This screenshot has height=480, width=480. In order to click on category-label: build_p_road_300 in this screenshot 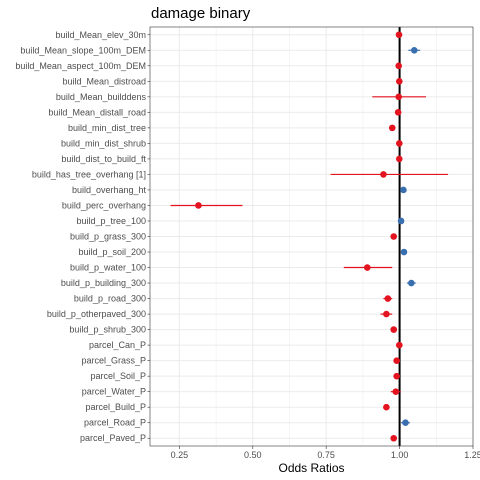, I will do `click(110, 299)`.